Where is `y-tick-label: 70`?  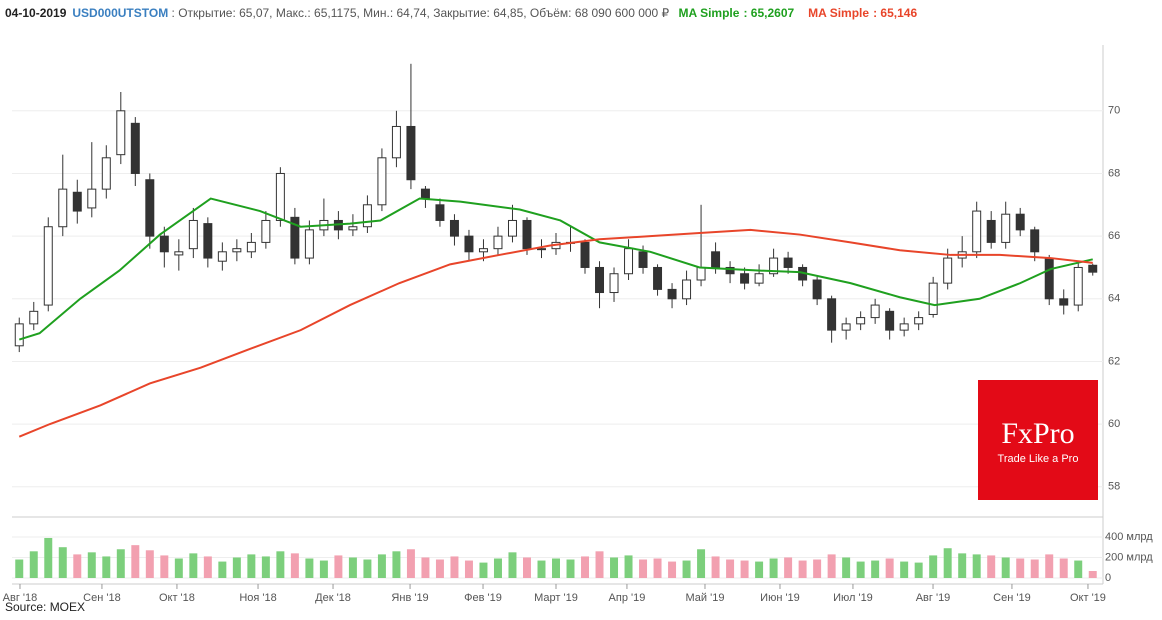 y-tick-label: 70 is located at coordinates (1114, 111).